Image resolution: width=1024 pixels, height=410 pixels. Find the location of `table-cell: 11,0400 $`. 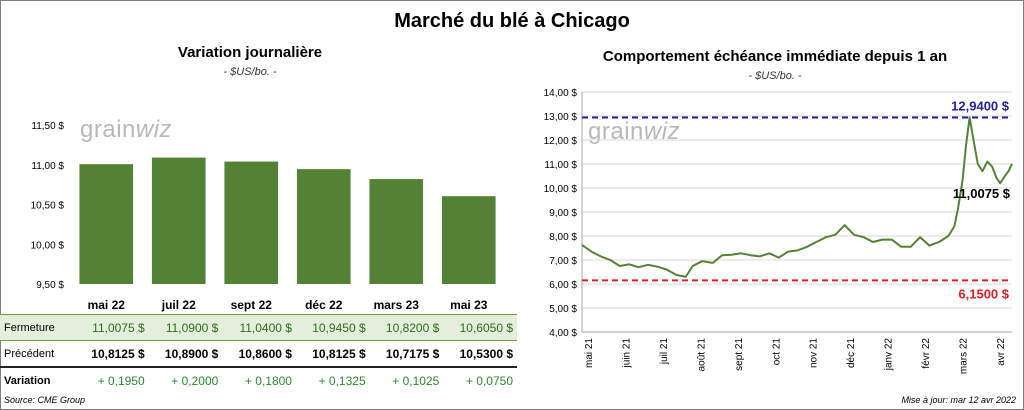

table-cell: 11,0400 $ is located at coordinates (259, 327).